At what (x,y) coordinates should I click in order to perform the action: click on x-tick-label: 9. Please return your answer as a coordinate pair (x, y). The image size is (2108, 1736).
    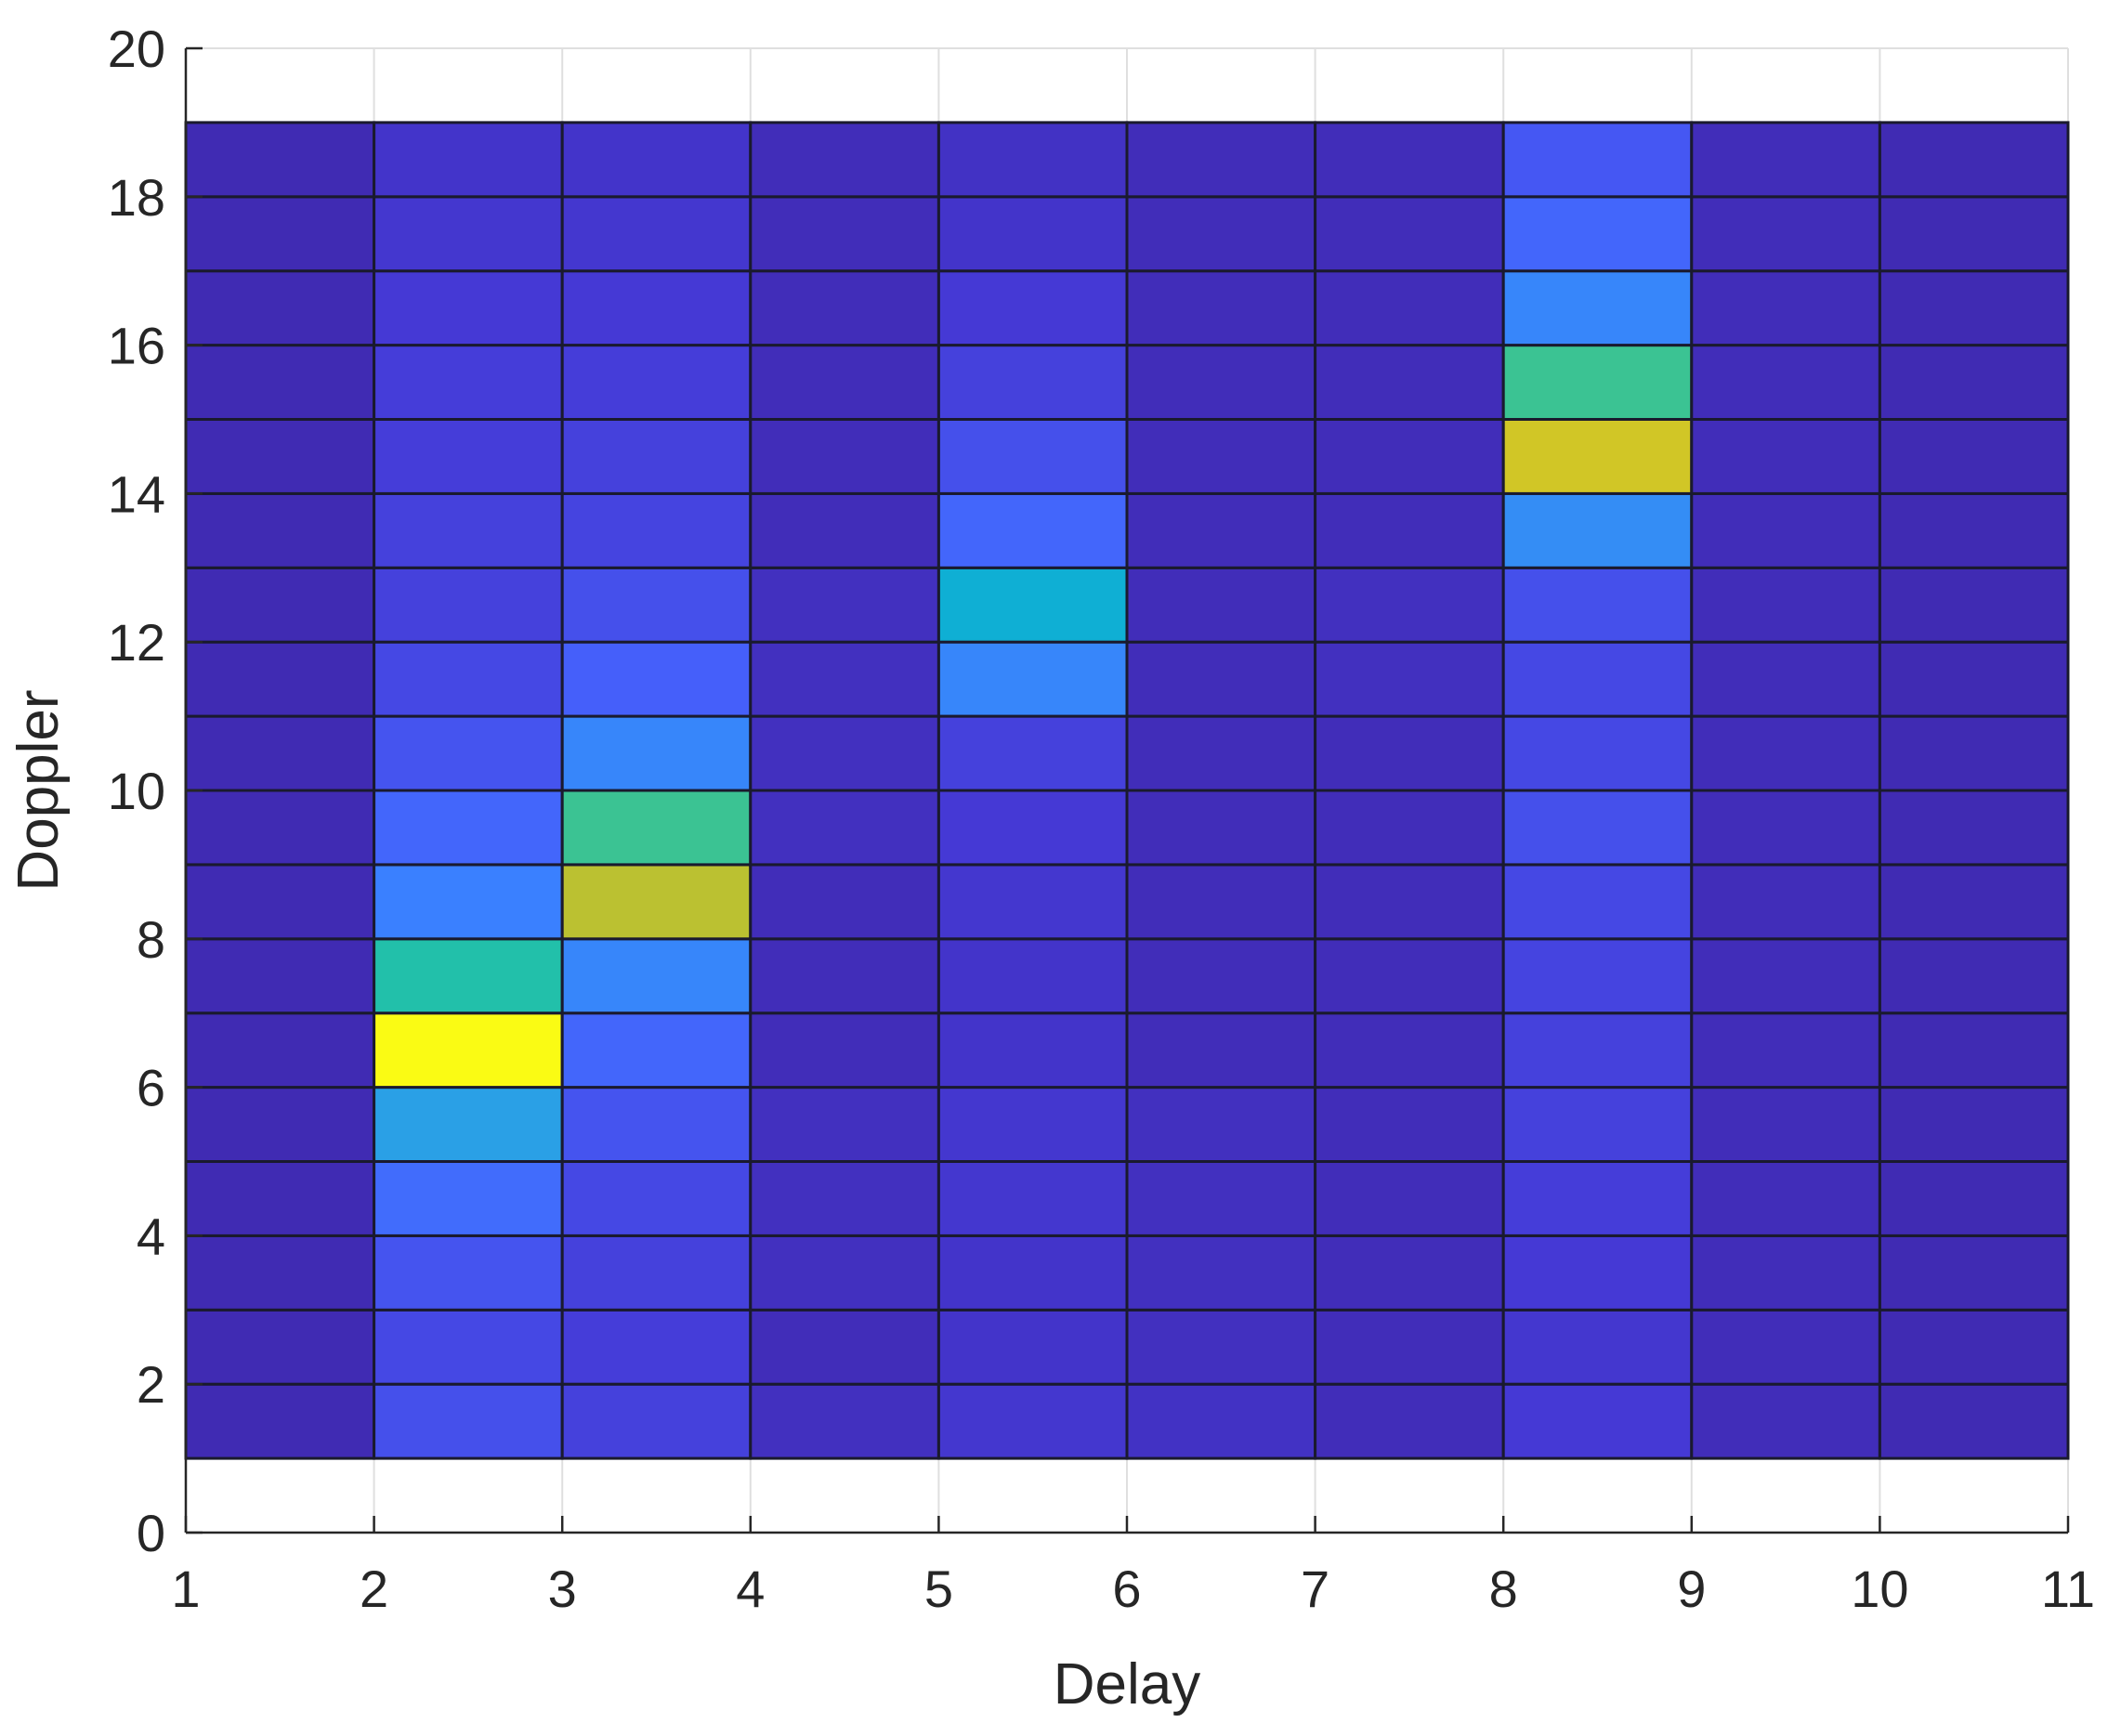
    Looking at the image, I should click on (1692, 1589).